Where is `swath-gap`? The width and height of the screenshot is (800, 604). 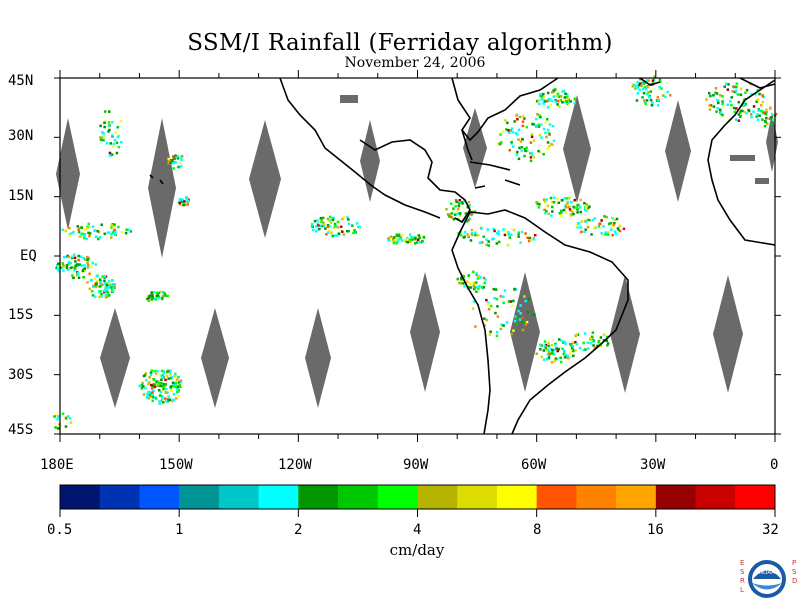 swath-gap is located at coordinates (265, 179).